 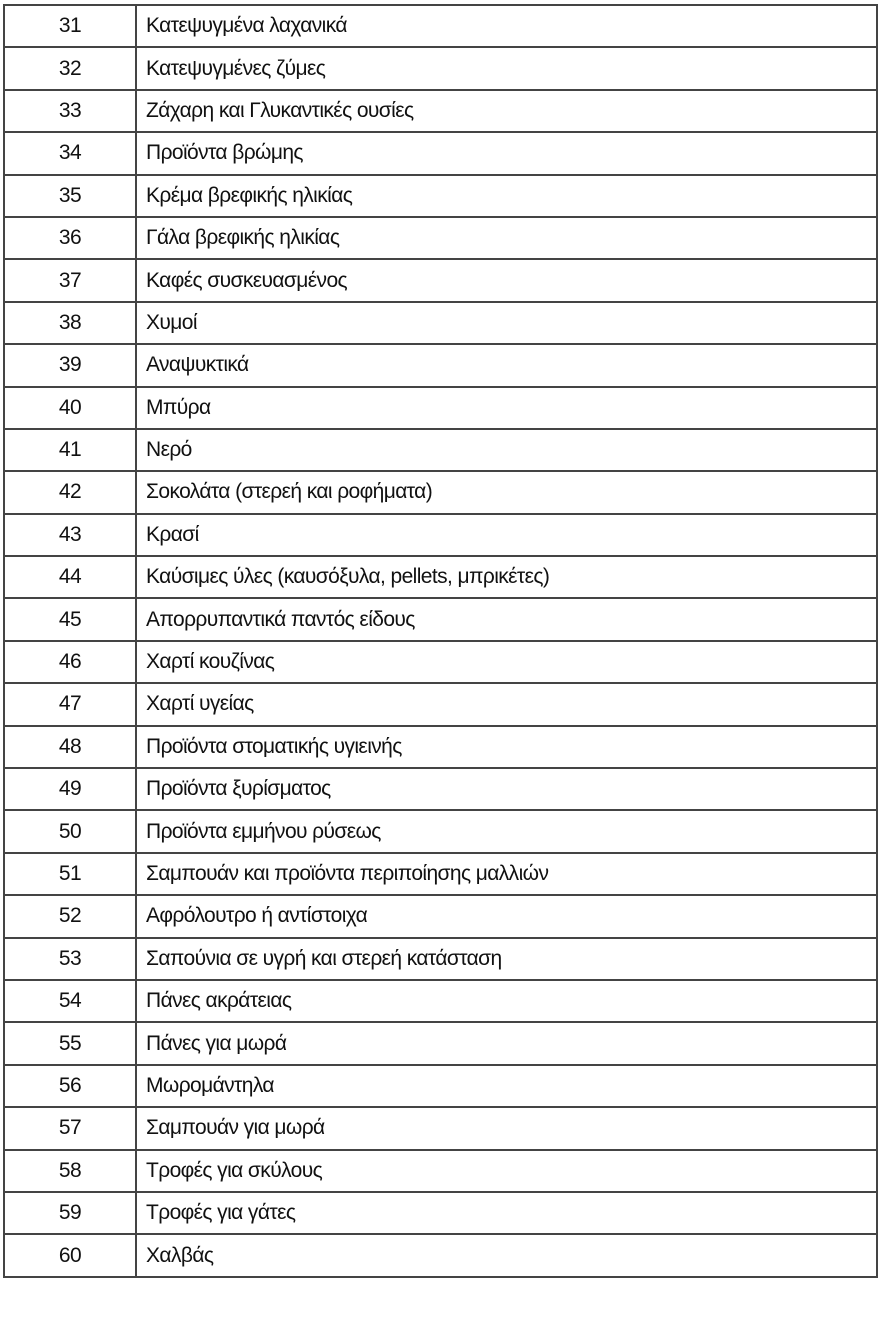 I want to click on product-category: Χαλβάς, so click(x=506, y=1255).